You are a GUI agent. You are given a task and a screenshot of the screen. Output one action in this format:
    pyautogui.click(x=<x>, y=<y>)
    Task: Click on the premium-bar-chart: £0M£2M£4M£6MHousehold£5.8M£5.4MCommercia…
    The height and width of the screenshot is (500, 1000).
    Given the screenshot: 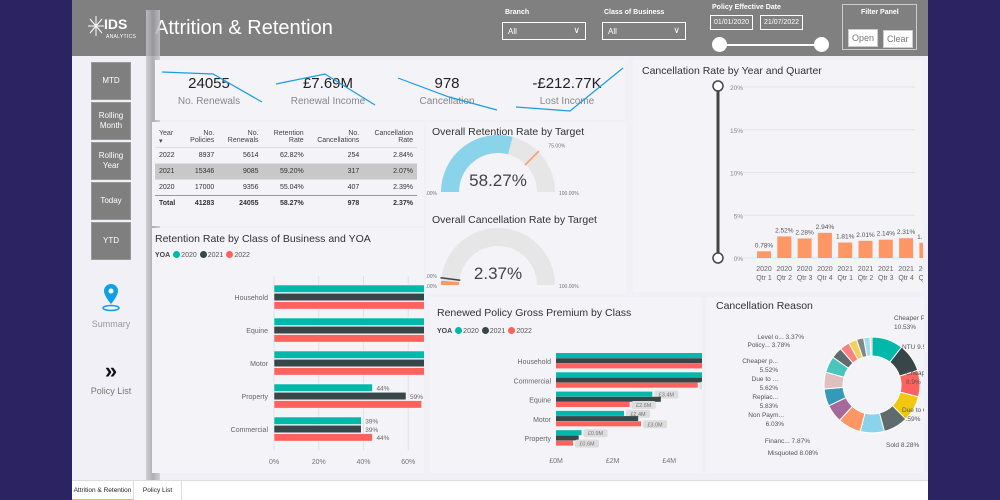 What is the action you would take?
    pyautogui.click(x=608, y=409)
    